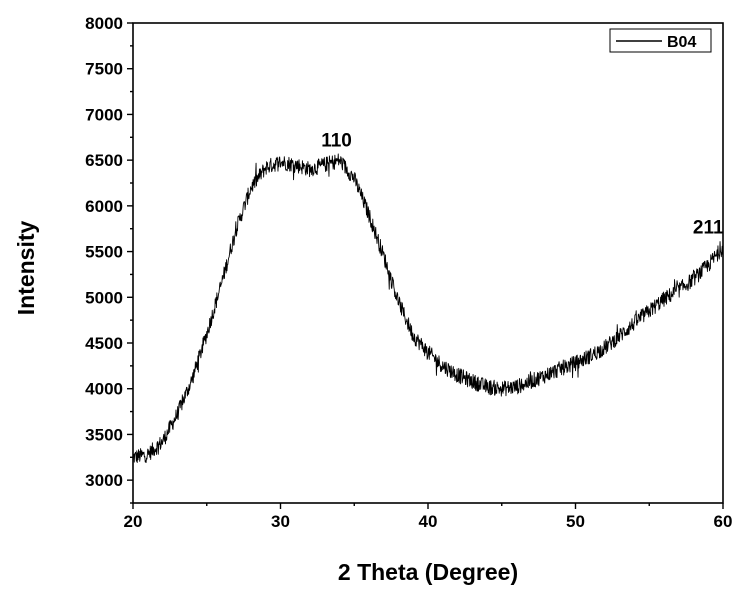 This screenshot has height=593, width=736. What do you see at coordinates (104, 206) in the screenshot?
I see `y-tick-label: 6000` at bounding box center [104, 206].